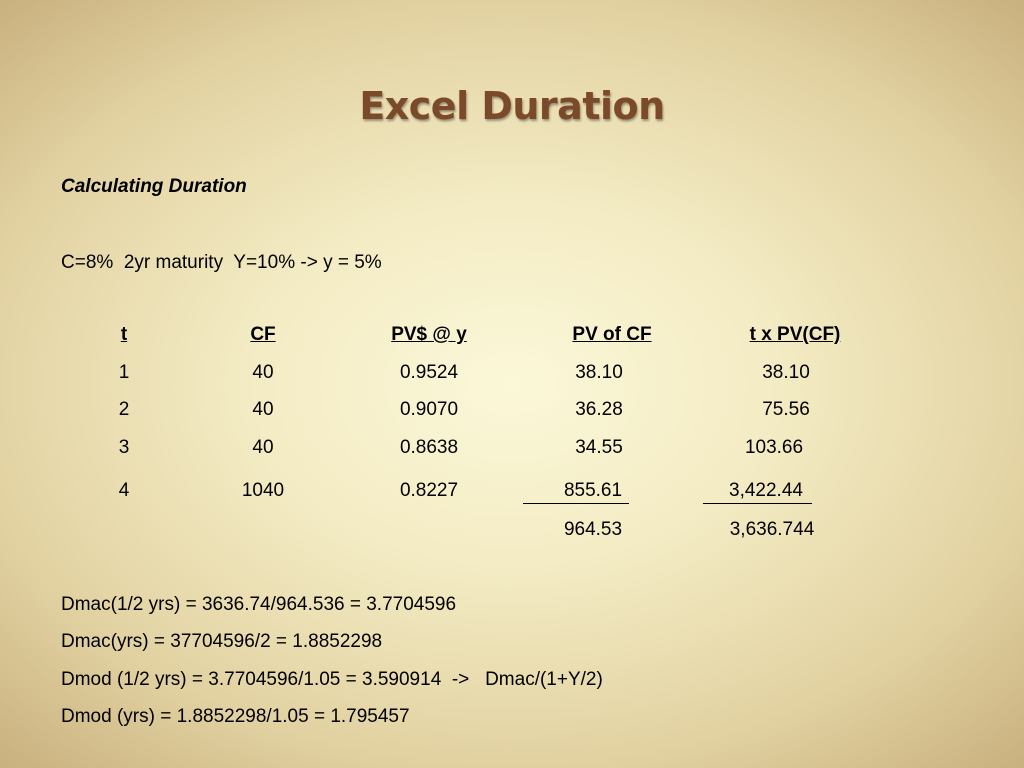  What do you see at coordinates (599, 447) in the screenshot?
I see `table-cell: 34.55` at bounding box center [599, 447].